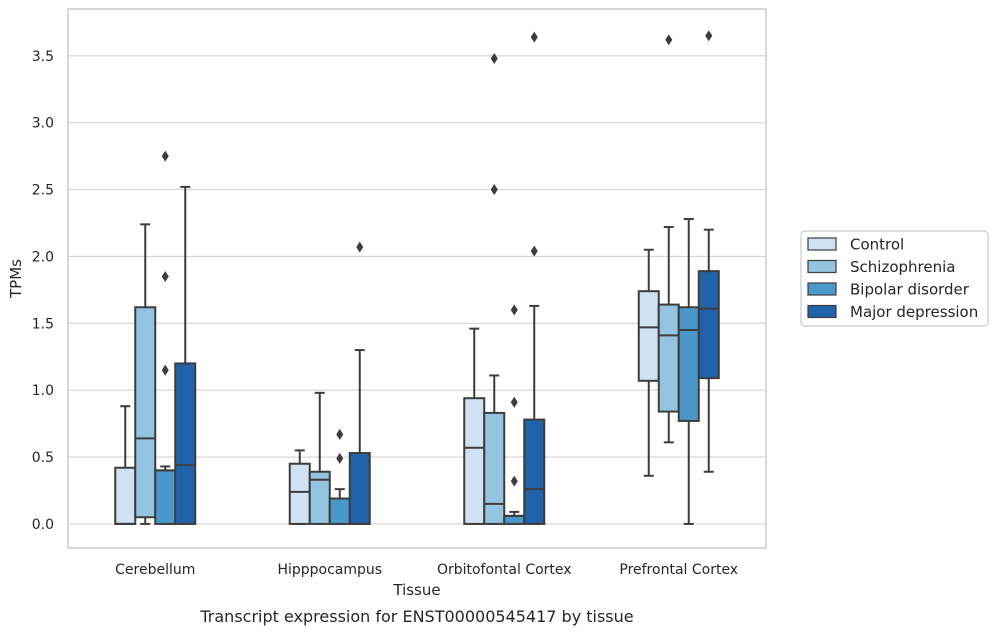 Image resolution: width=997 pixels, height=634 pixels. I want to click on y-tick-labels: 0.0 0.5 1.0 1.5 2.0 2.5 3.0 3.5, so click(43, 291).